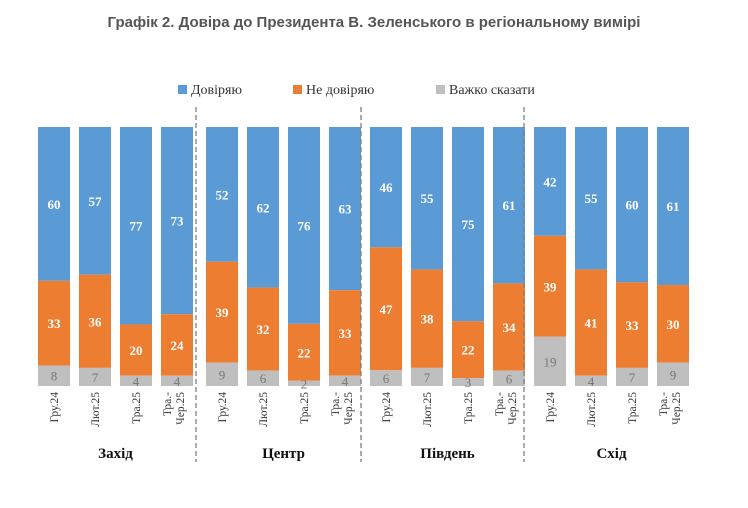 Image resolution: width=748 pixels, height=508 pixels. I want to click on bar-Захід-Гру.24-1, so click(54, 204).